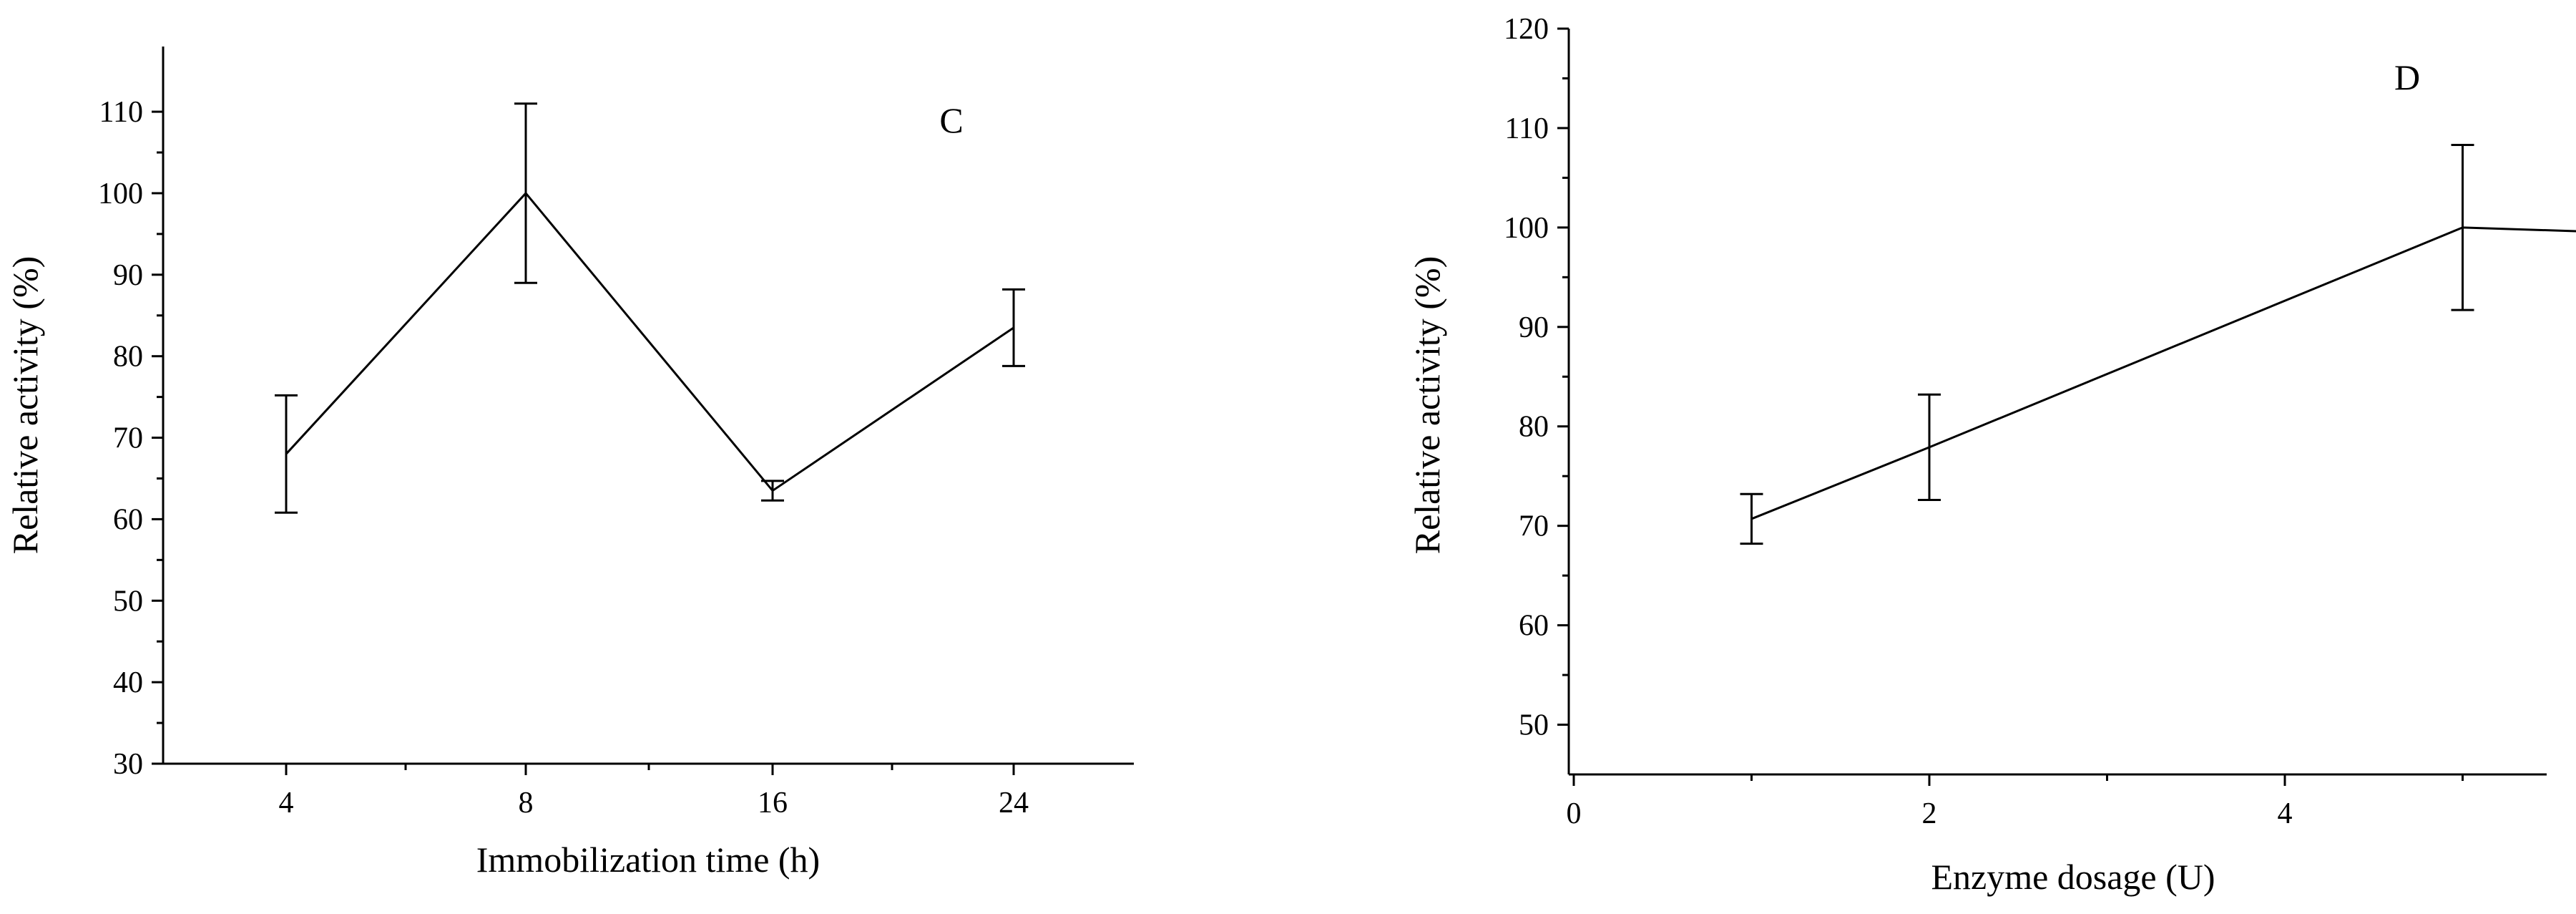  Describe the element at coordinates (526, 803) in the screenshot. I see `x-tick-label: 8` at that location.